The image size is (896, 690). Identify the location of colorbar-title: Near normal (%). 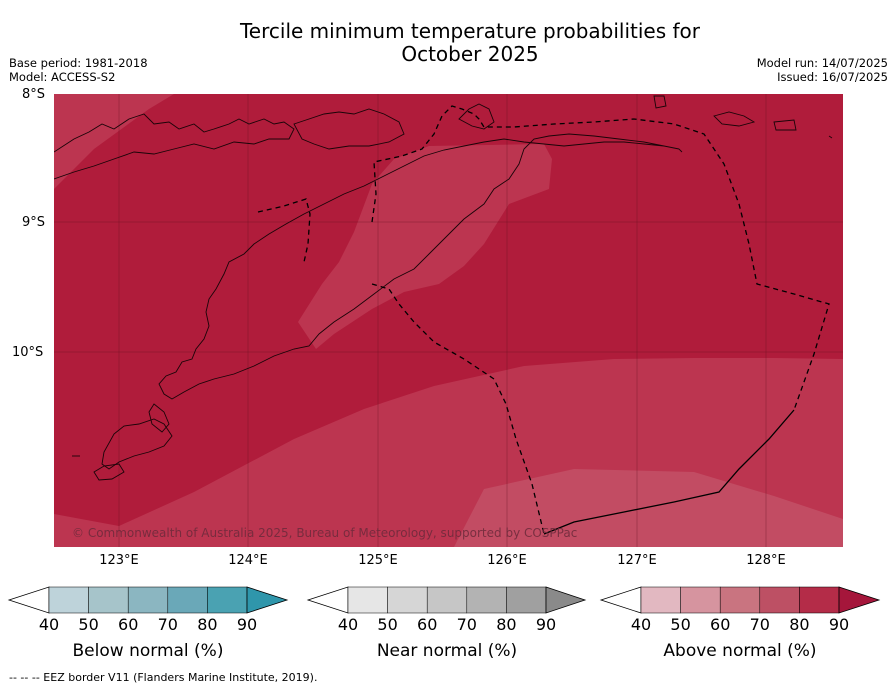
(447, 651).